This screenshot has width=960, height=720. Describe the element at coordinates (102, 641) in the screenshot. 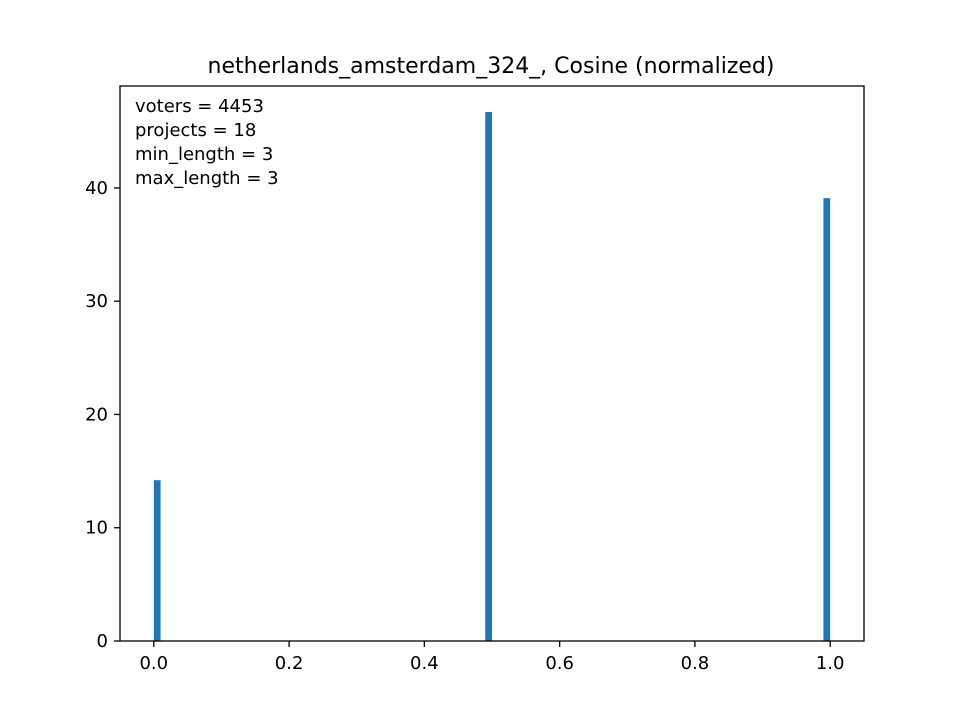

I see `y-tick-label: 0` at that location.